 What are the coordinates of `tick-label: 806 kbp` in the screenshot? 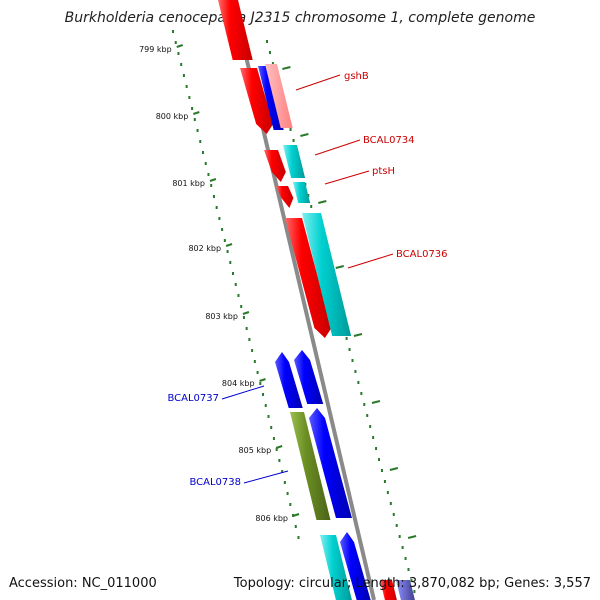 It's located at (271, 518).